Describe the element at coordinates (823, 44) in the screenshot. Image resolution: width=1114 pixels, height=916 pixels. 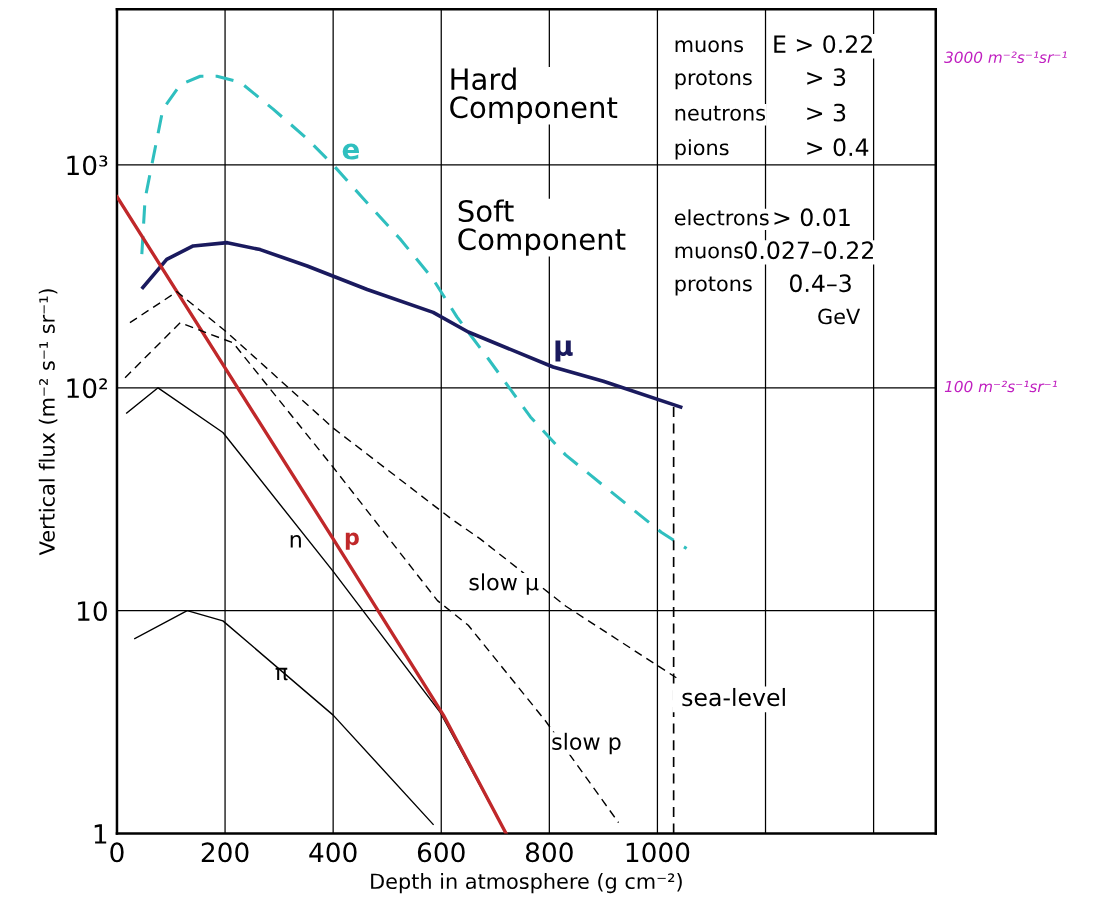
I see `annotation: E > 0.22` at that location.